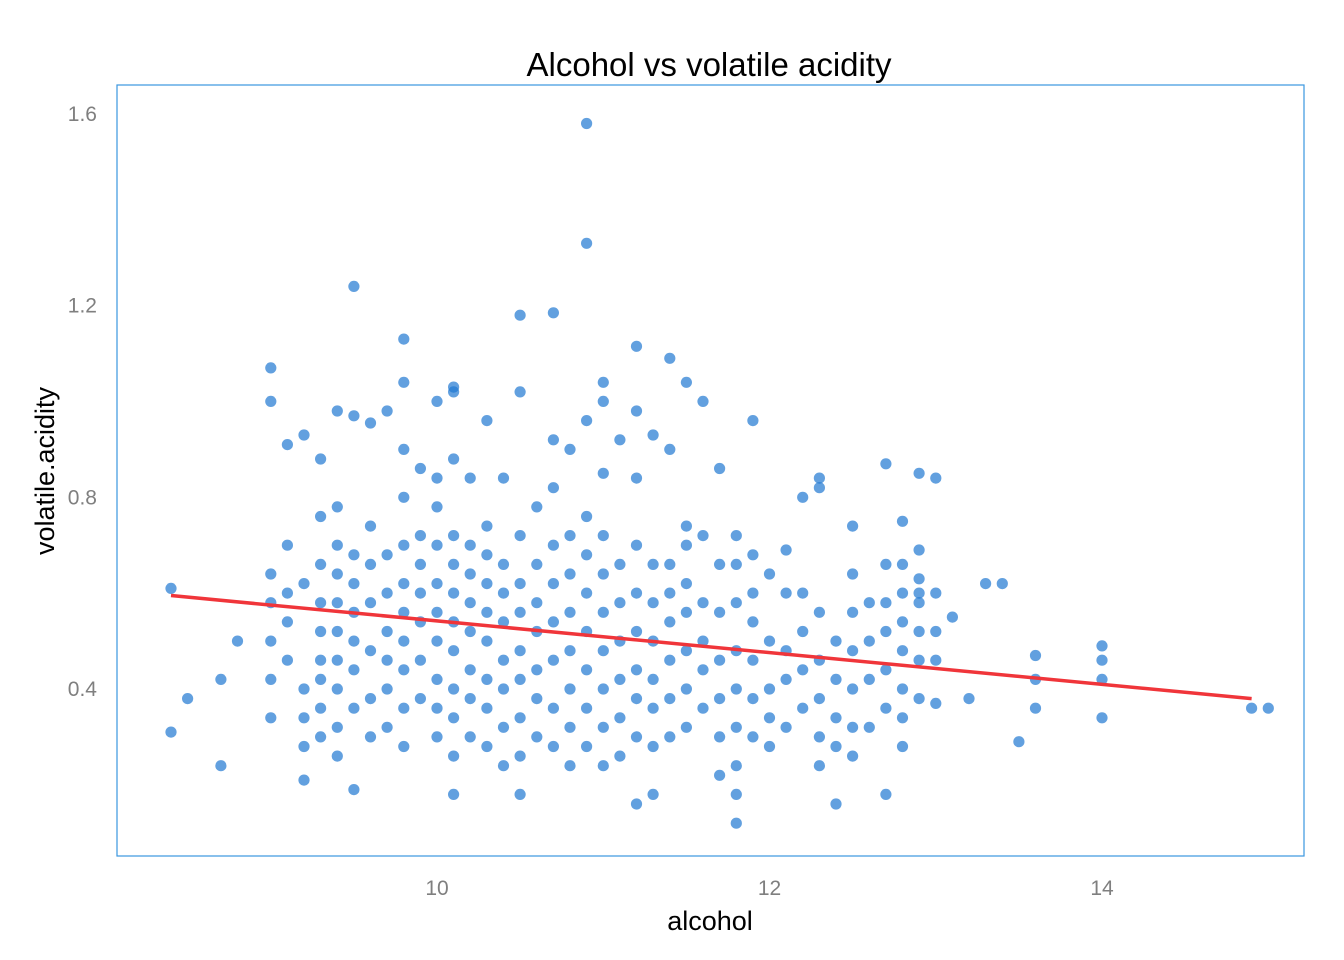 The height and width of the screenshot is (960, 1344). What do you see at coordinates (709, 64) in the screenshot?
I see `chart-title: Alcohol vs volatile acidity` at bounding box center [709, 64].